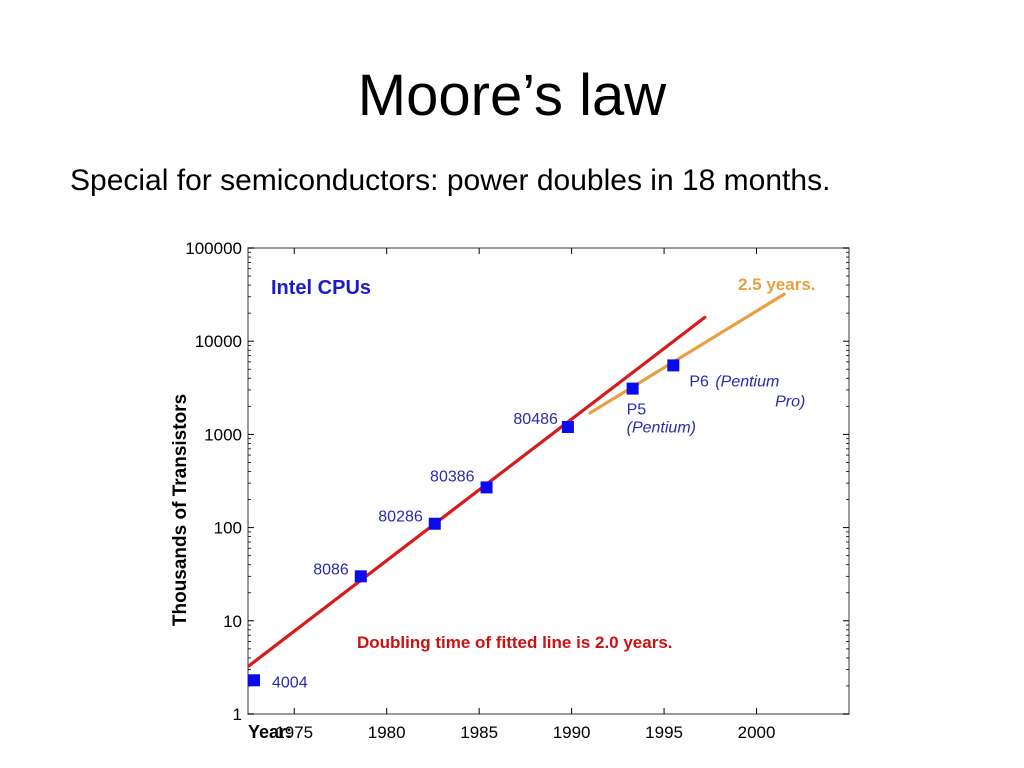 The height and width of the screenshot is (768, 1024). What do you see at coordinates (777, 284) in the screenshot?
I see `orange-fit-annotation: 2.5 years.` at bounding box center [777, 284].